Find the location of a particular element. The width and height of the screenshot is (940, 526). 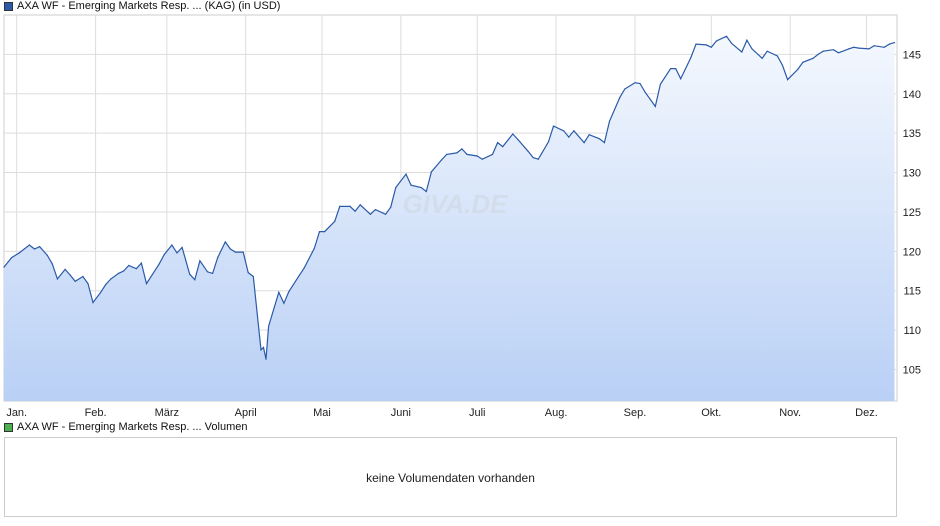

volume-panel: keine Volumendaten vorhanden is located at coordinates (450, 477).